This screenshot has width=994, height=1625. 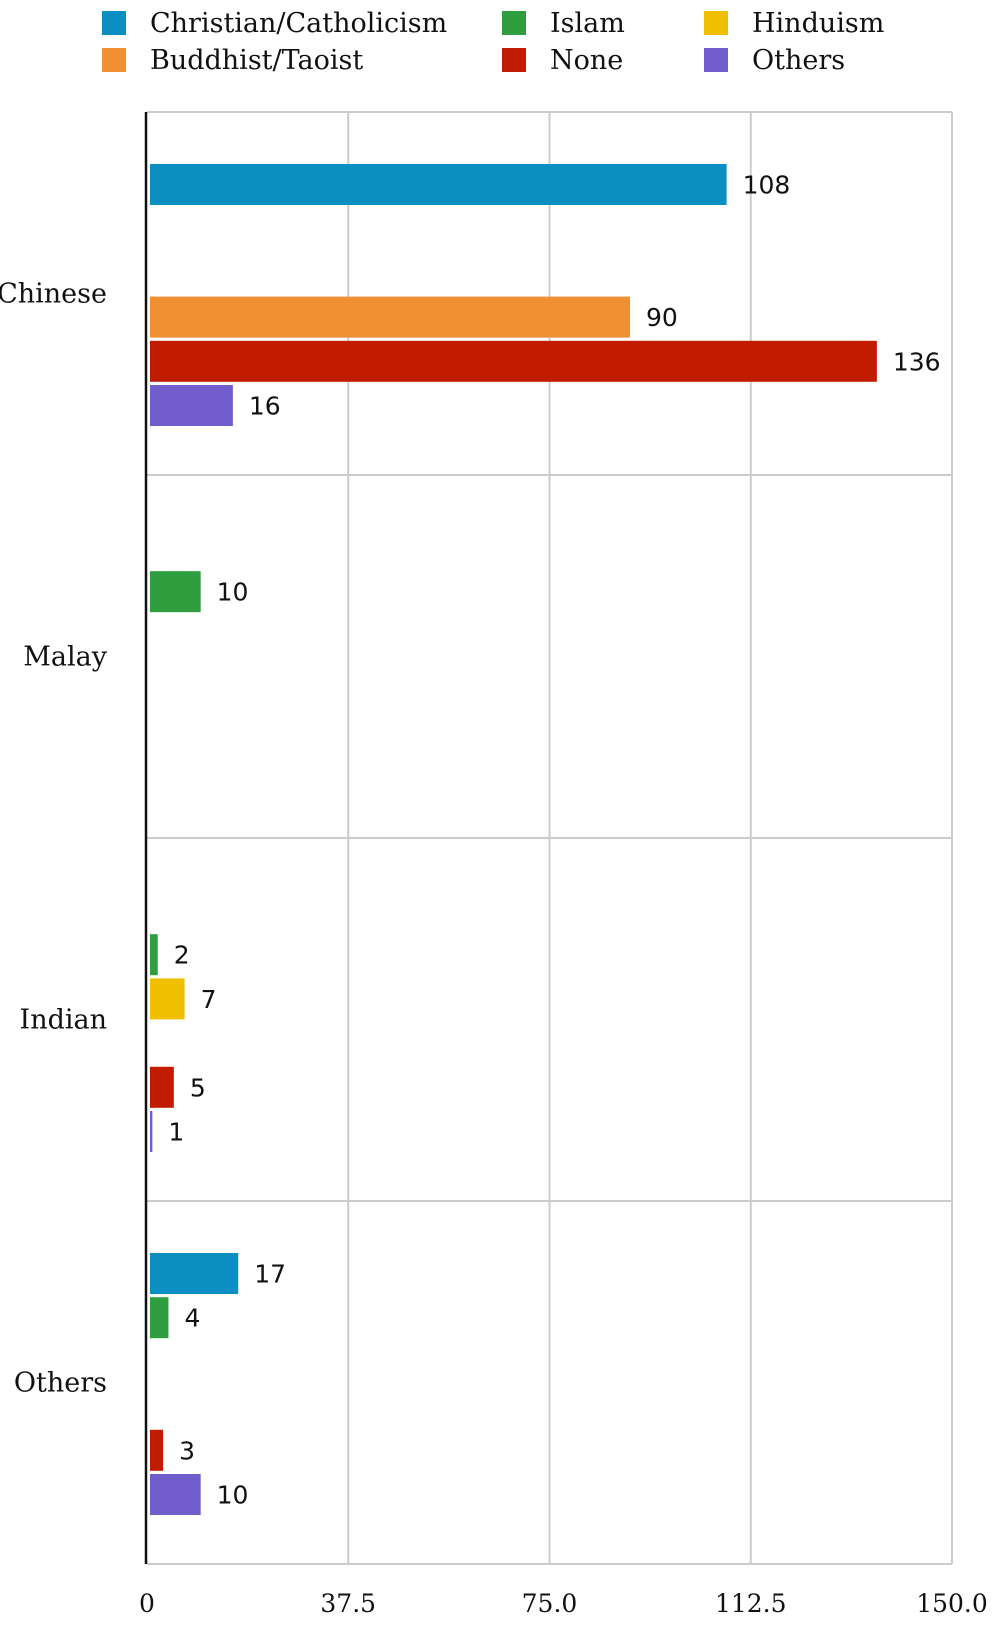 I want to click on x-tick-label: 37.5, so click(x=348, y=1603).